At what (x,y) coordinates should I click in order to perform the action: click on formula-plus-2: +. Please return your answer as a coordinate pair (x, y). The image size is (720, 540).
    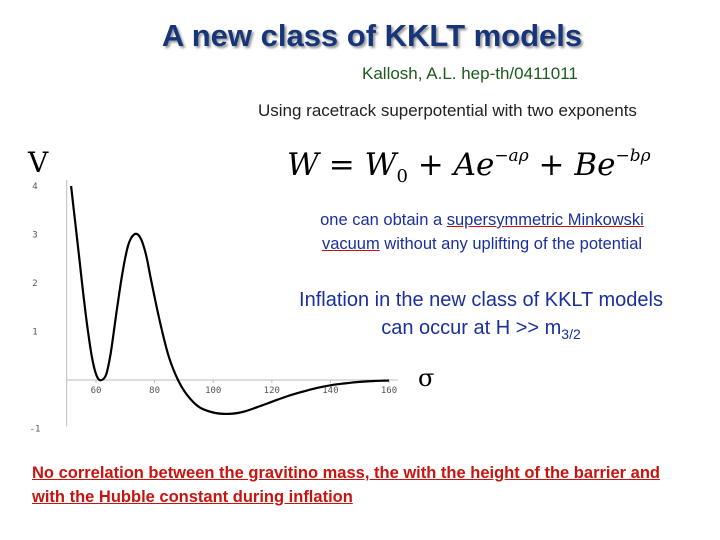
    Looking at the image, I should click on (551, 165).